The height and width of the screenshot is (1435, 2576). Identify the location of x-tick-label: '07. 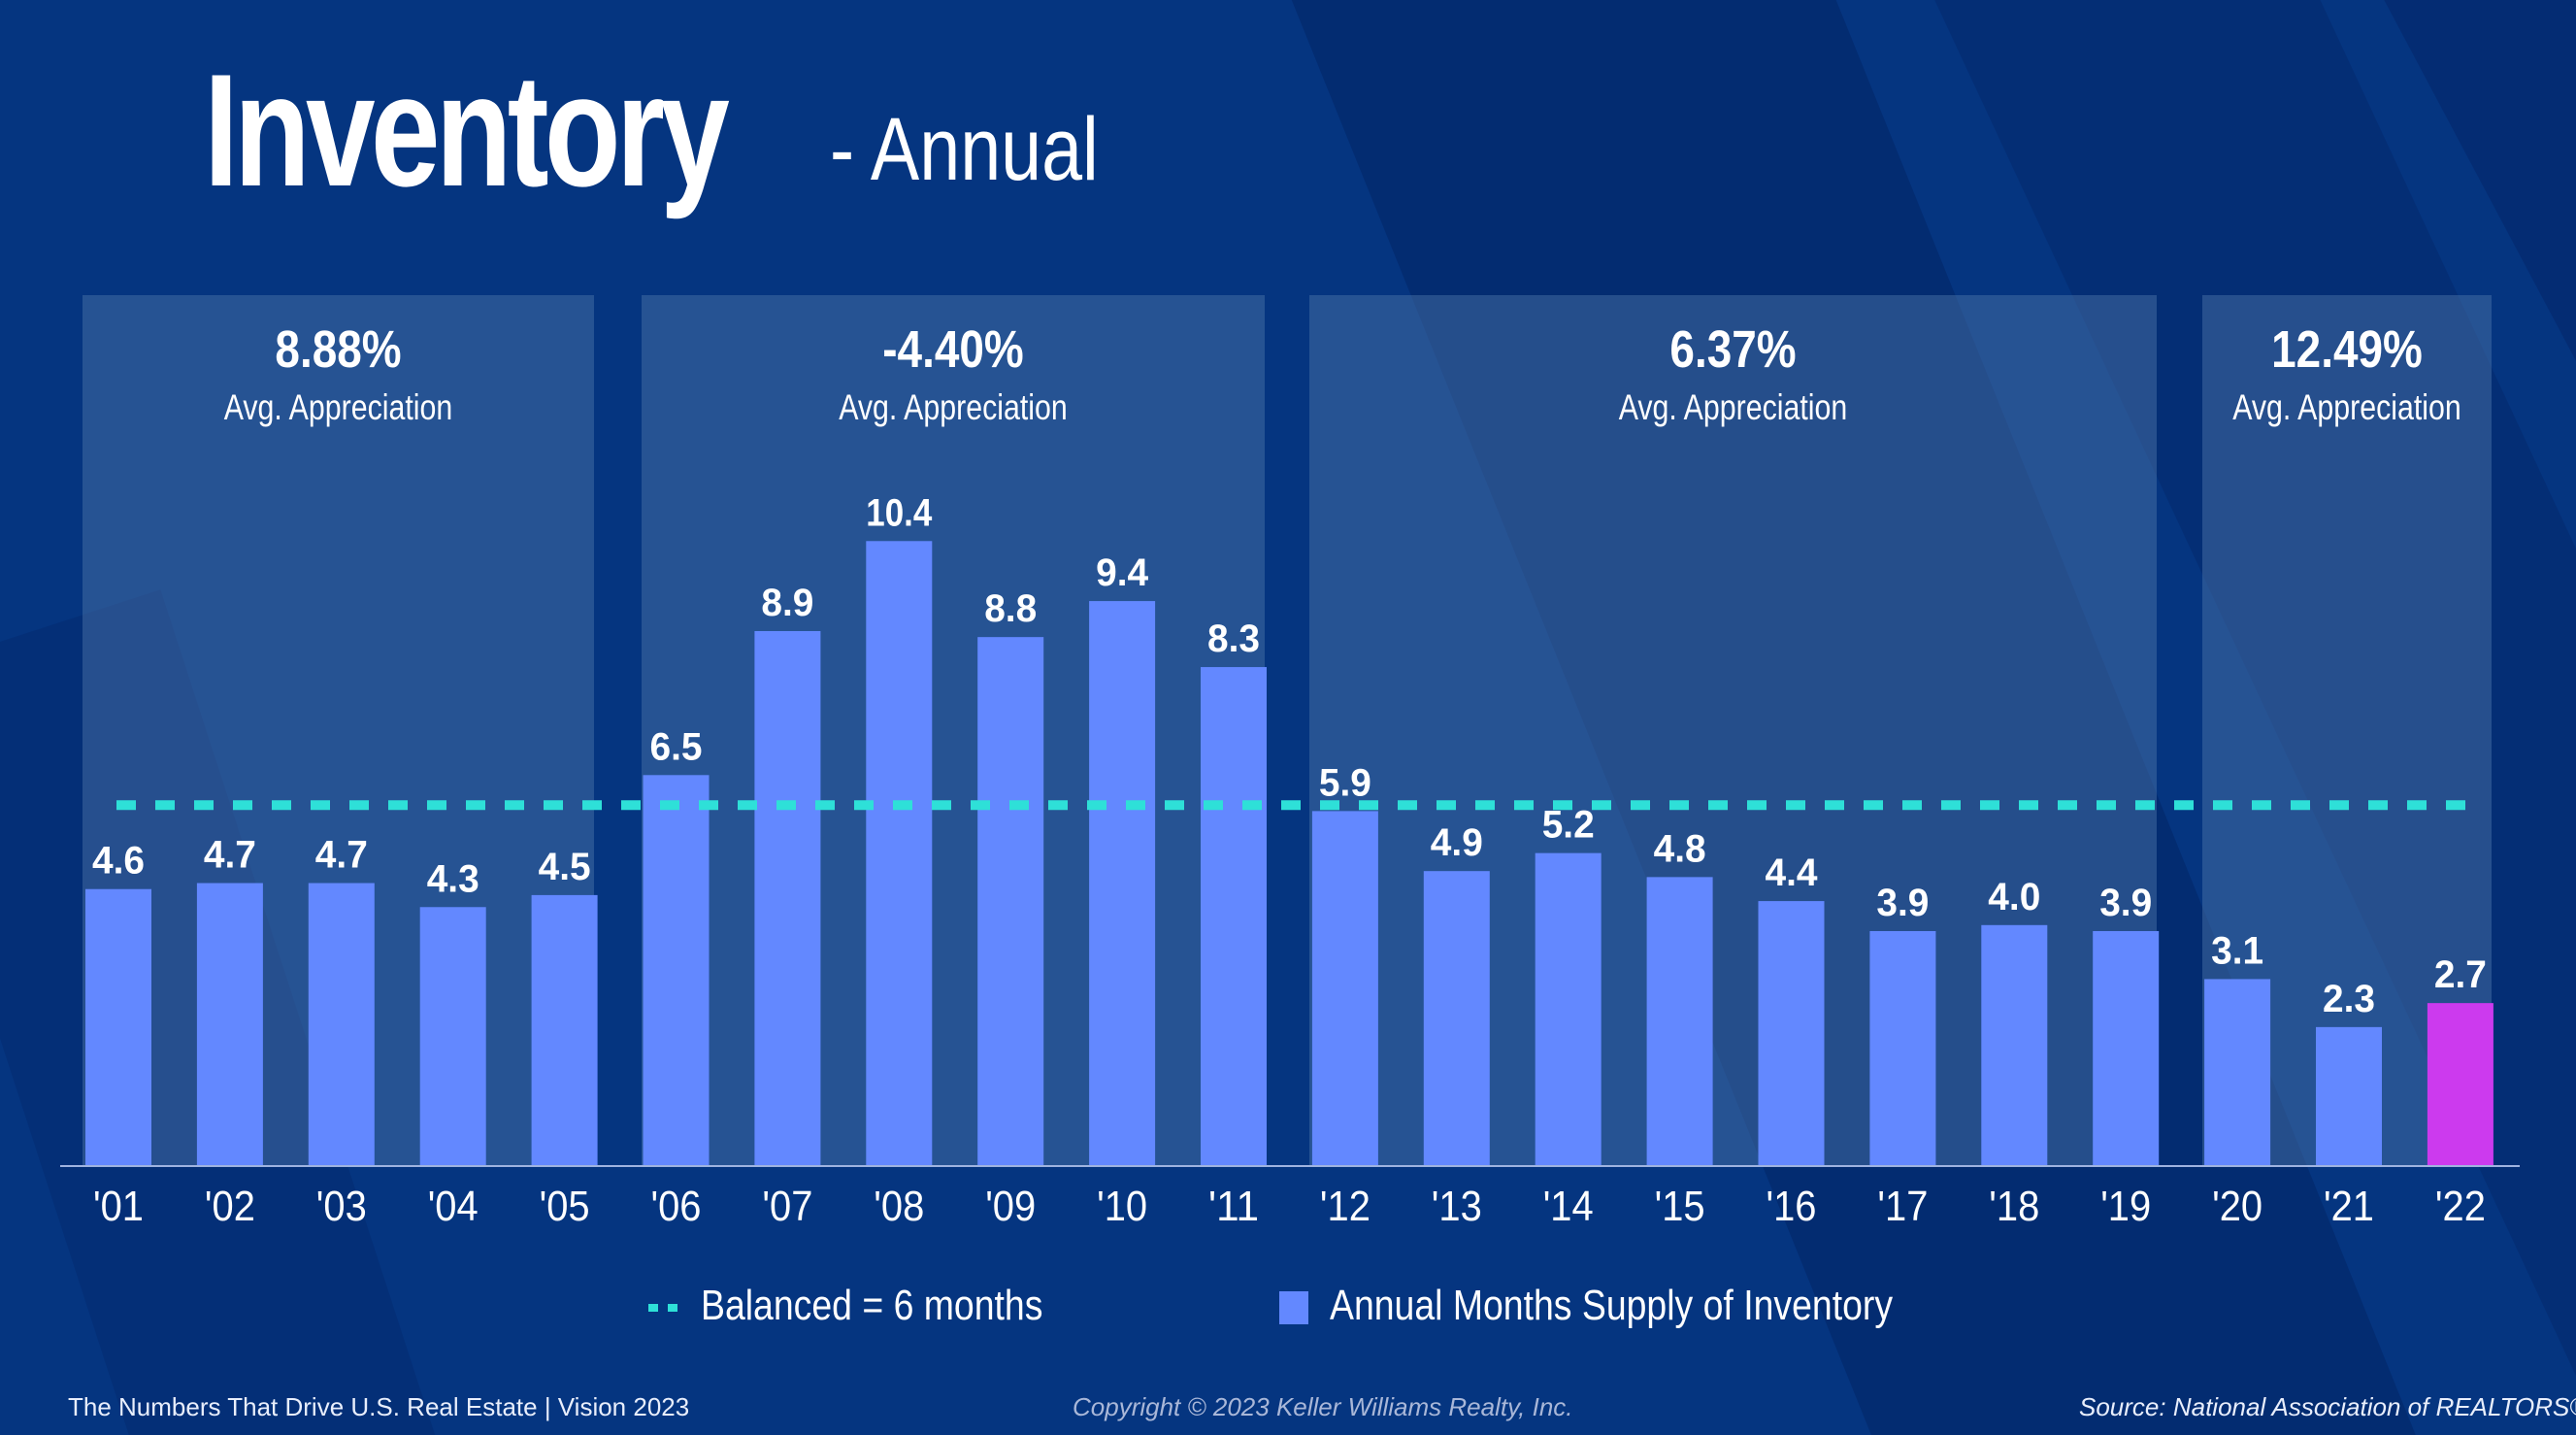
(787, 1206).